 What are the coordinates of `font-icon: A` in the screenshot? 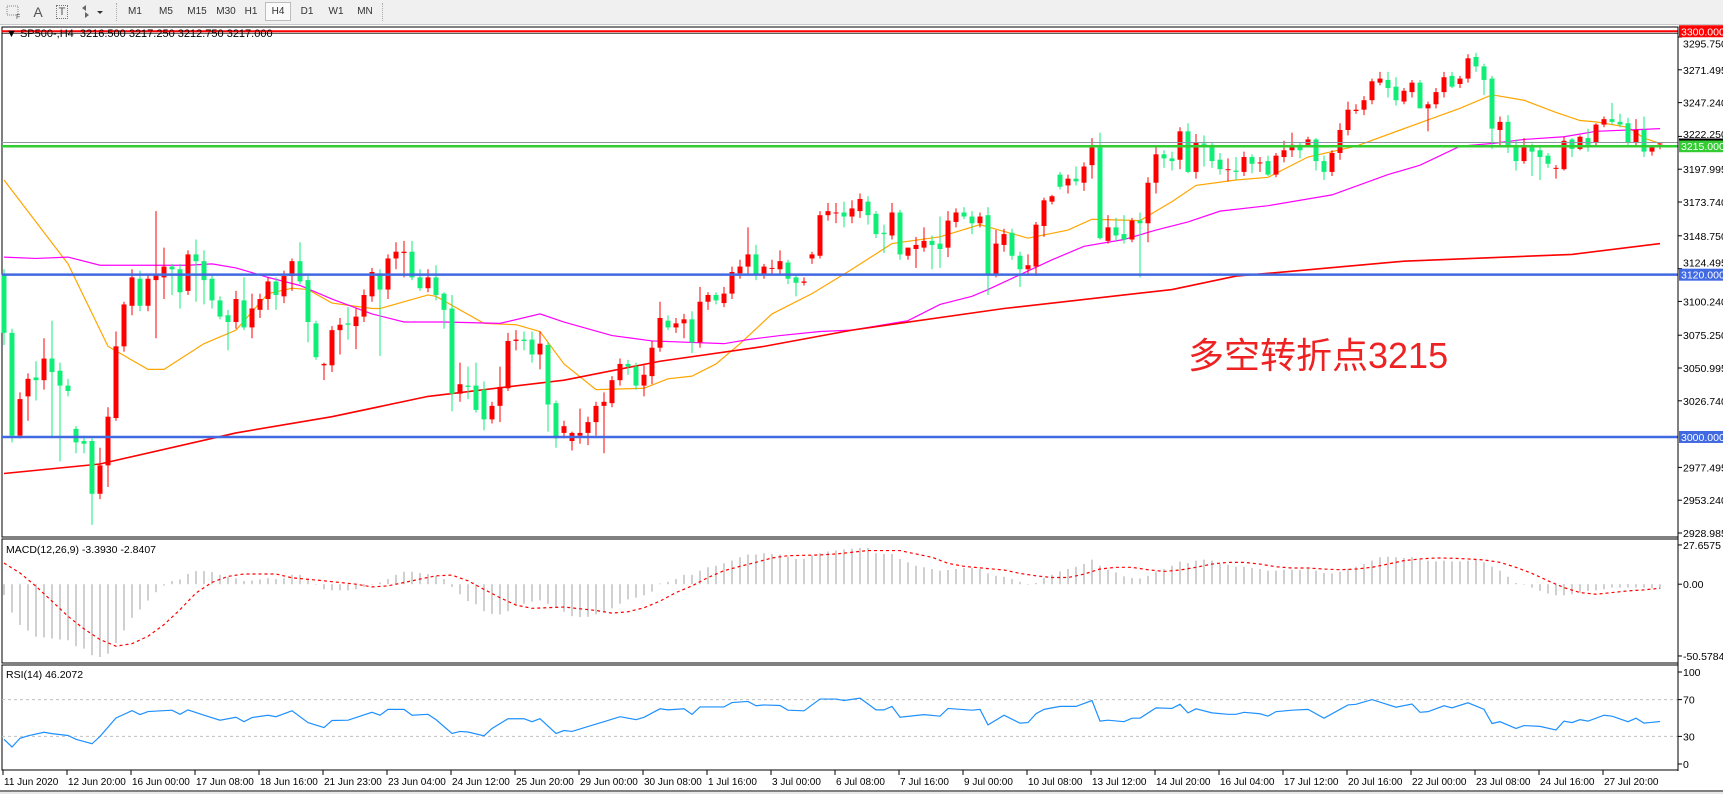 It's located at (38, 12).